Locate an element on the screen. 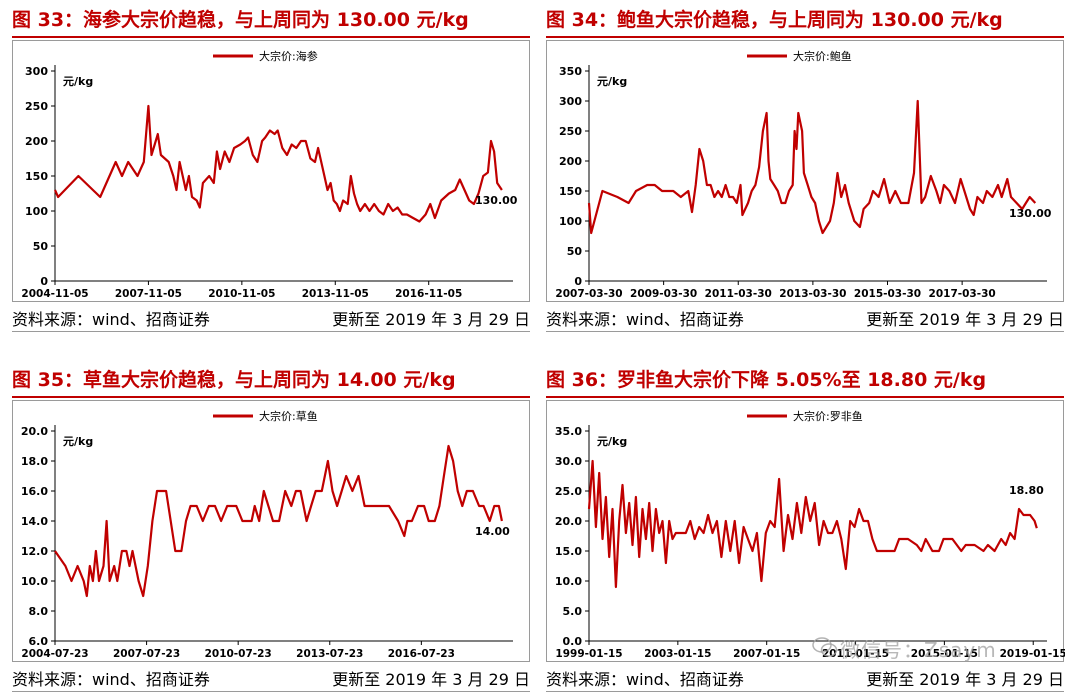  y-tick-label: 12.0 is located at coordinates (34, 551).